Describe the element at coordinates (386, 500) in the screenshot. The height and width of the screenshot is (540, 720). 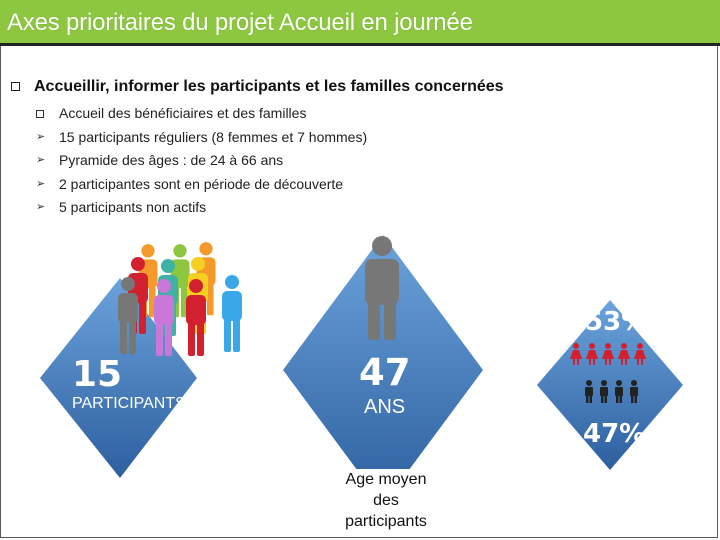
I see `age-caption: Age moyen des participants` at that location.